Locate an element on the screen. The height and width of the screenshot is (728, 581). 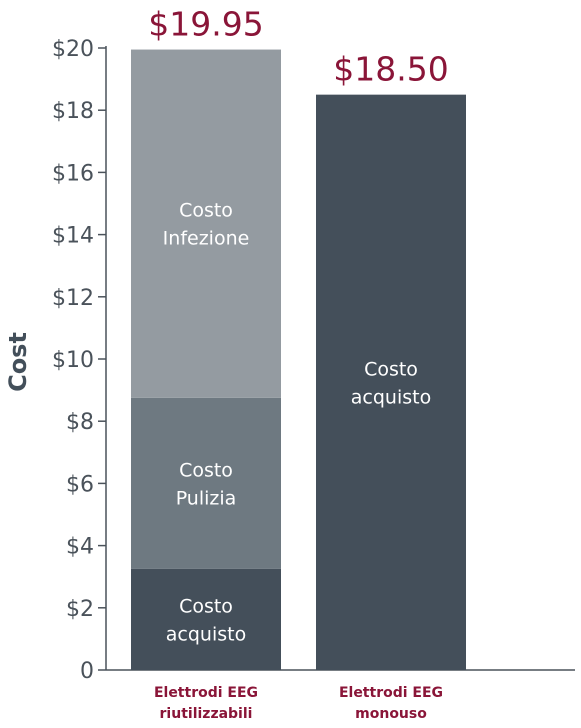
y-tick-label: $18 is located at coordinates (73, 111).